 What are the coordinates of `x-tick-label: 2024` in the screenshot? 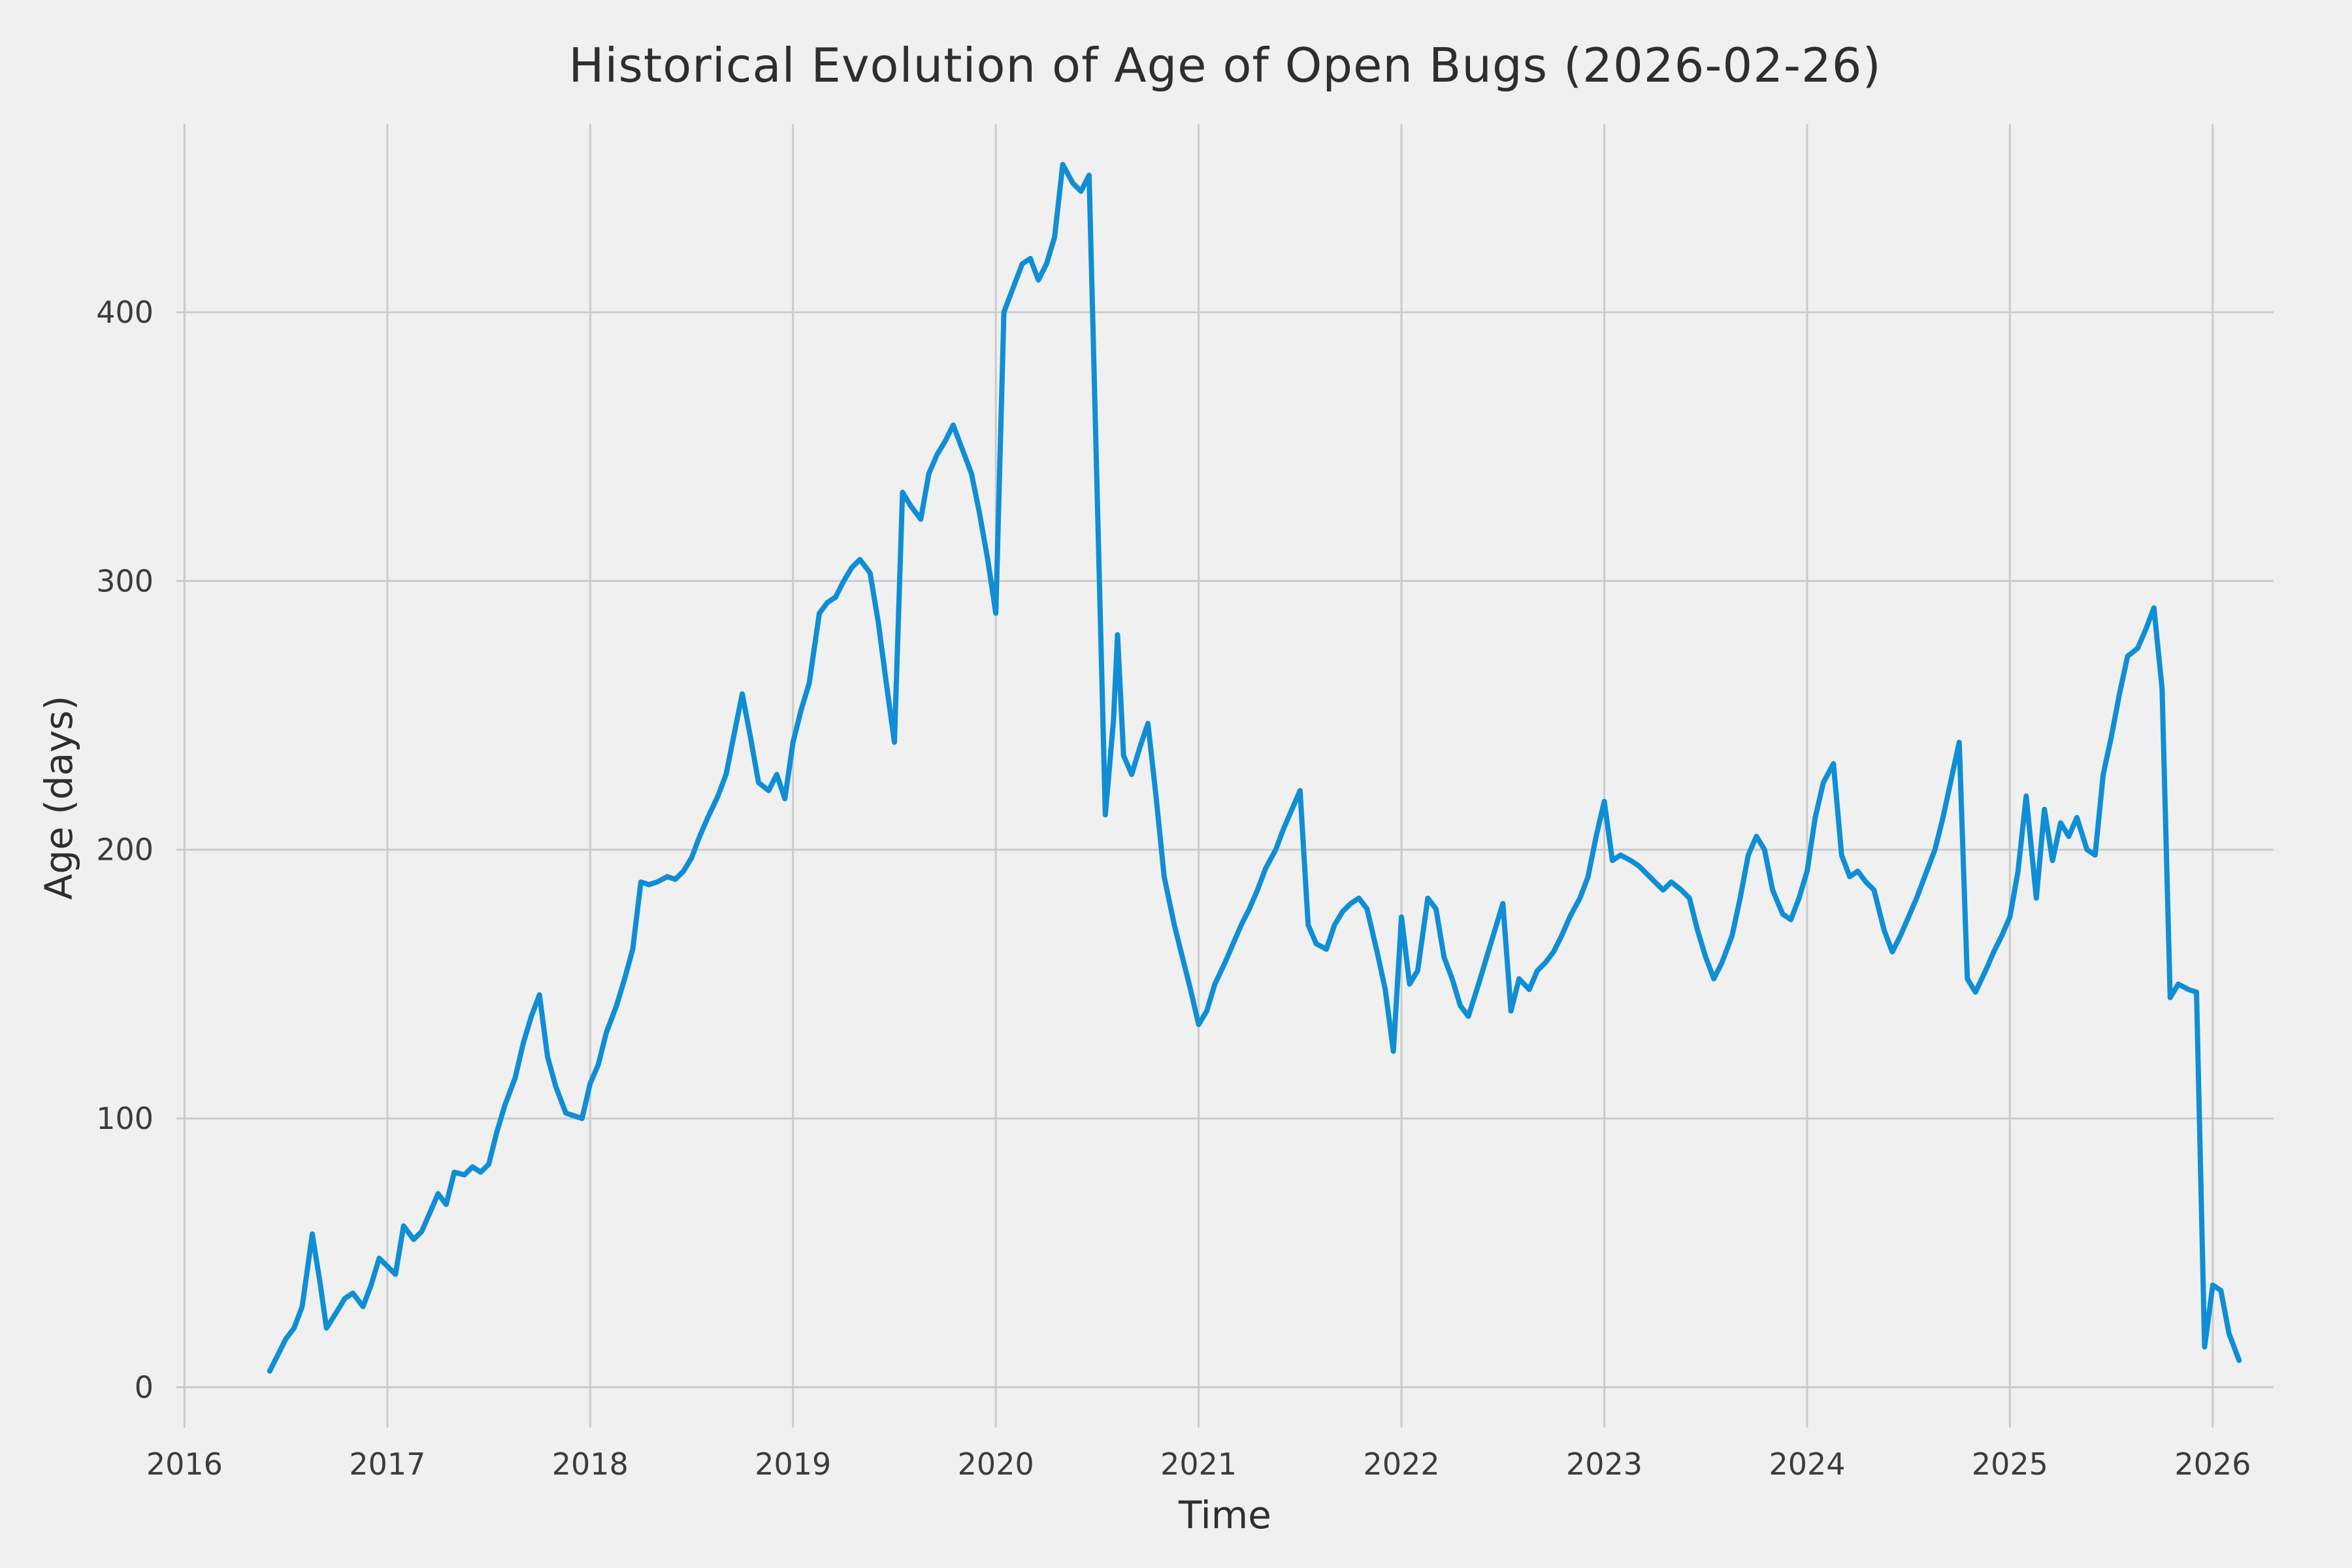 It's located at (1807, 1464).